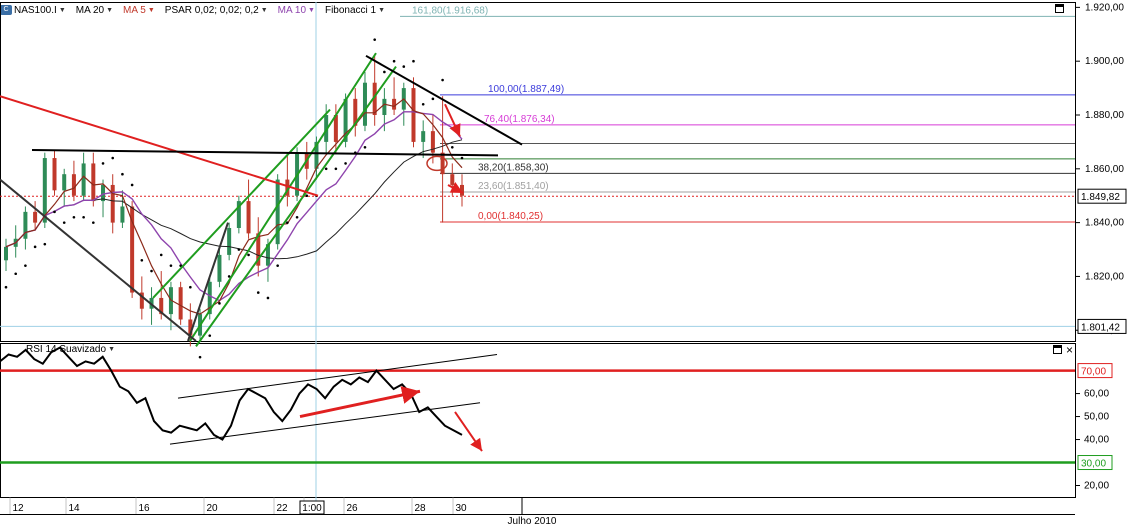 The image size is (1129, 528). Describe the element at coordinates (1104, 223) in the screenshot. I see `price-tick-label: 1.840,00` at that location.